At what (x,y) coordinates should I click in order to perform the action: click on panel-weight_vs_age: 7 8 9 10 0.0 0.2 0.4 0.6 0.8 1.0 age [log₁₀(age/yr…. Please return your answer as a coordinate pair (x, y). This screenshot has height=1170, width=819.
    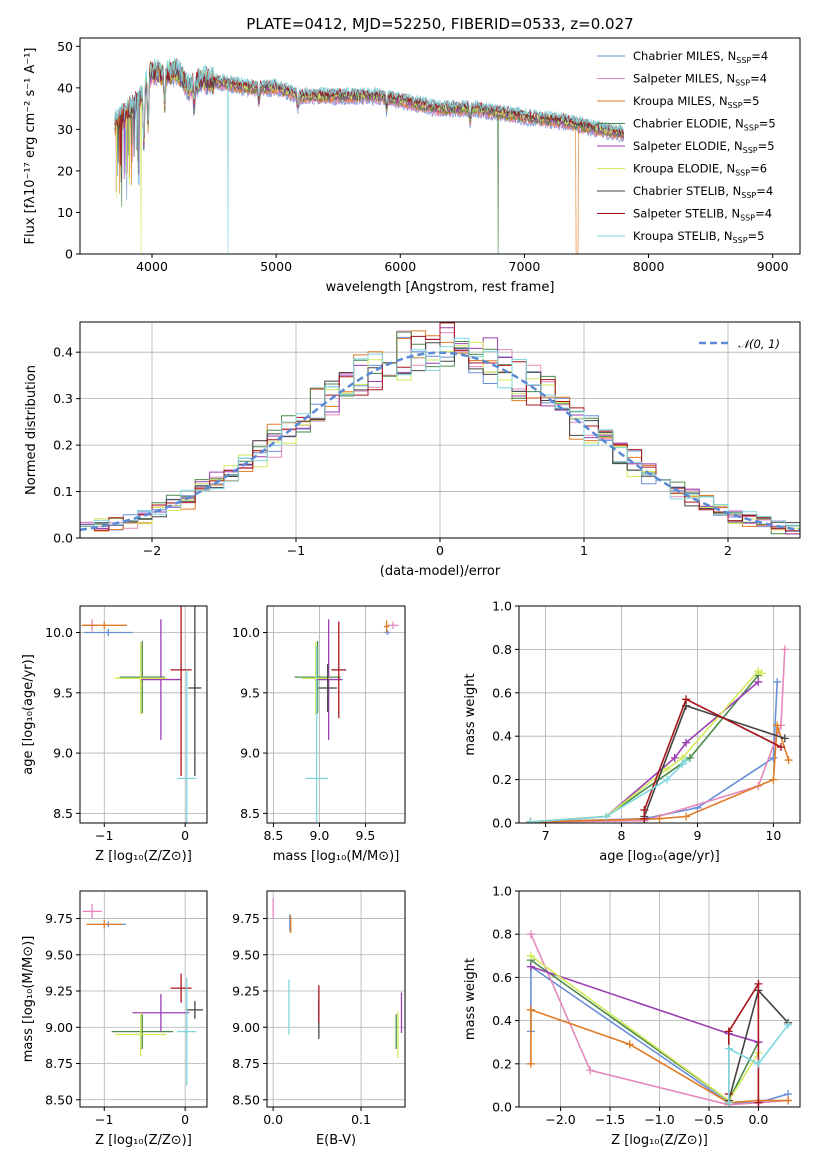
    Looking at the image, I should click on (632, 731).